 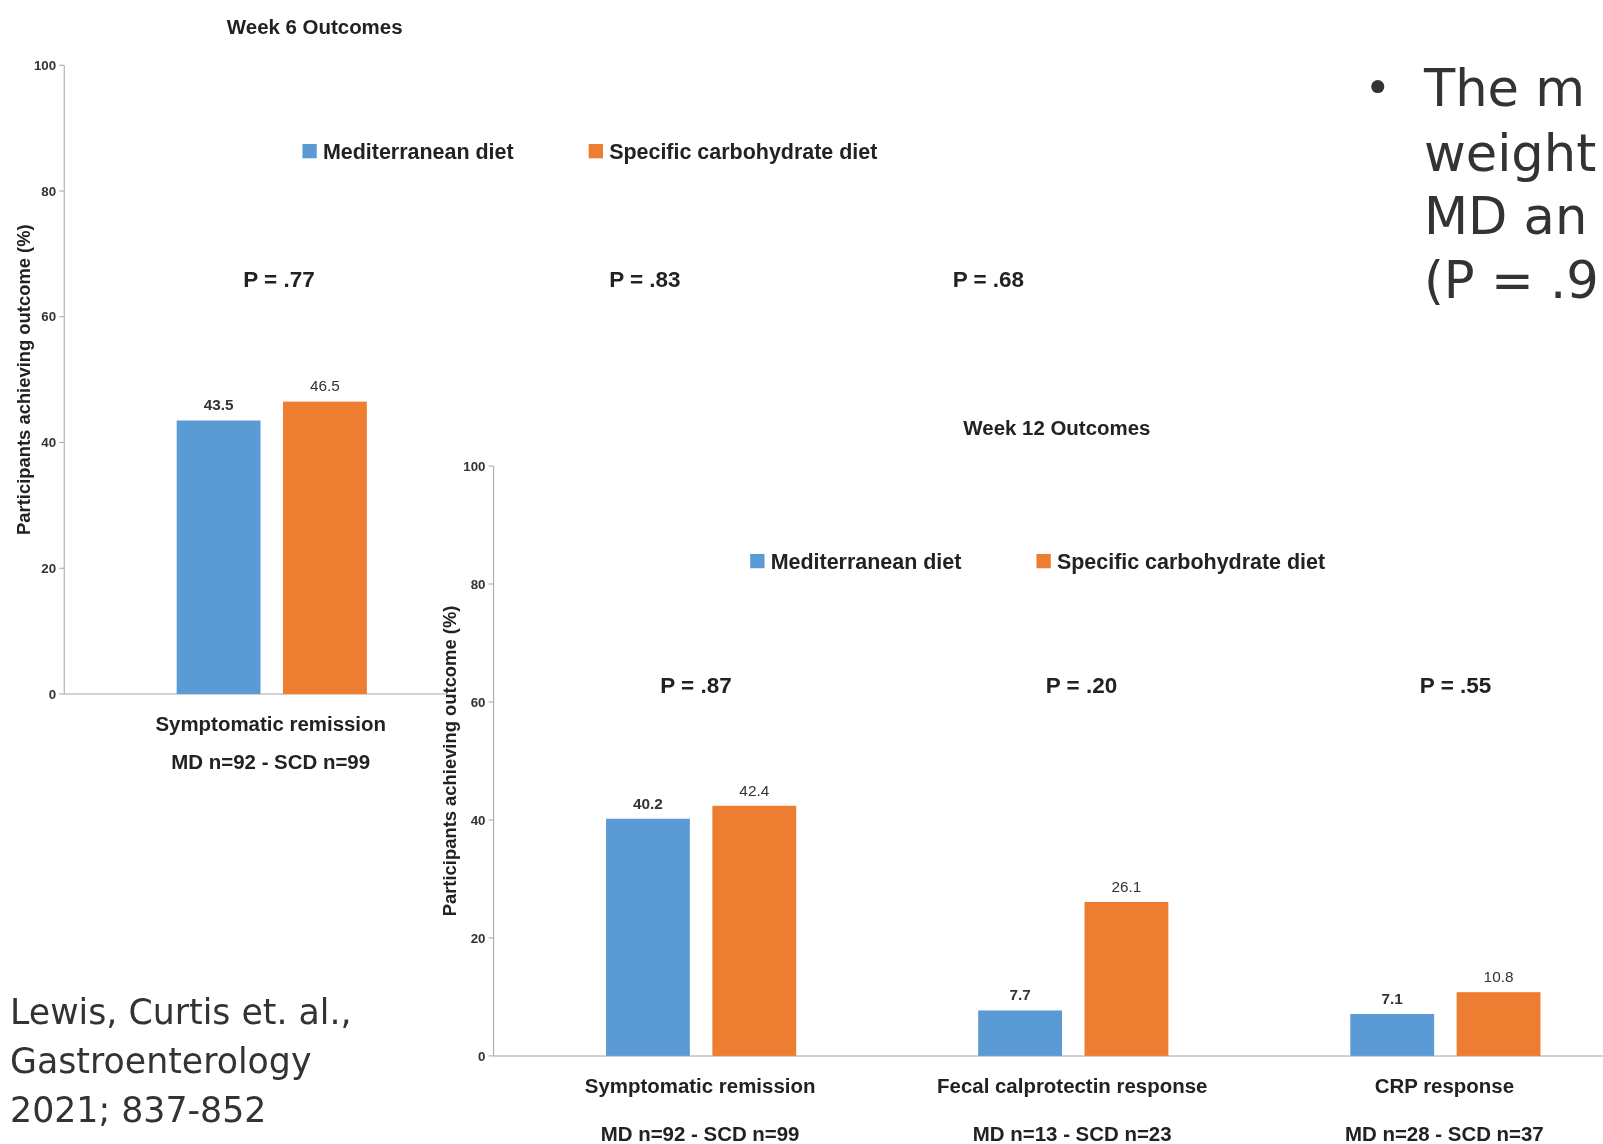 I want to click on text: weight, so click(x=1510, y=154).